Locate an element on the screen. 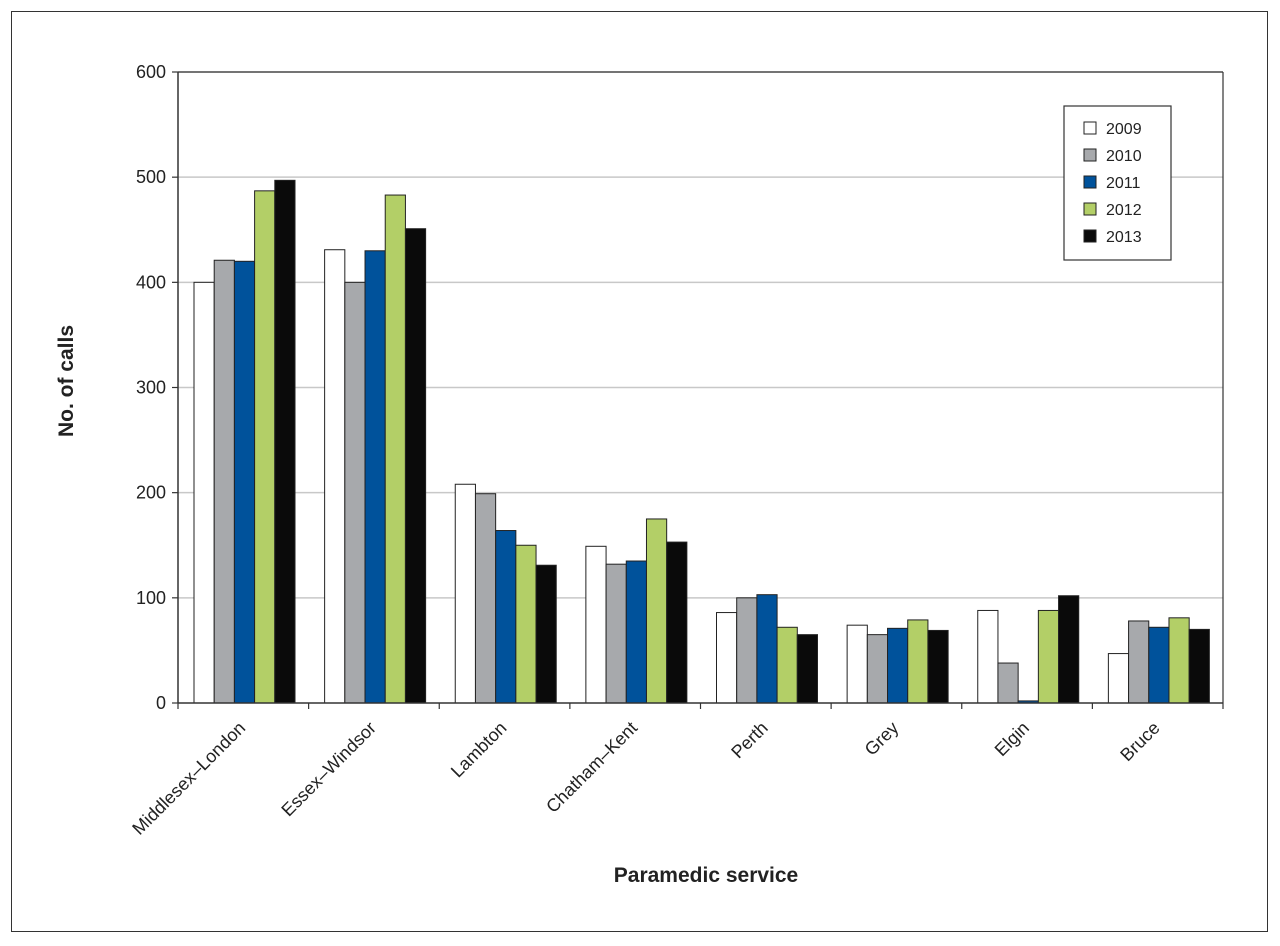  legend-swatch-2011 is located at coordinates (1090, 182).